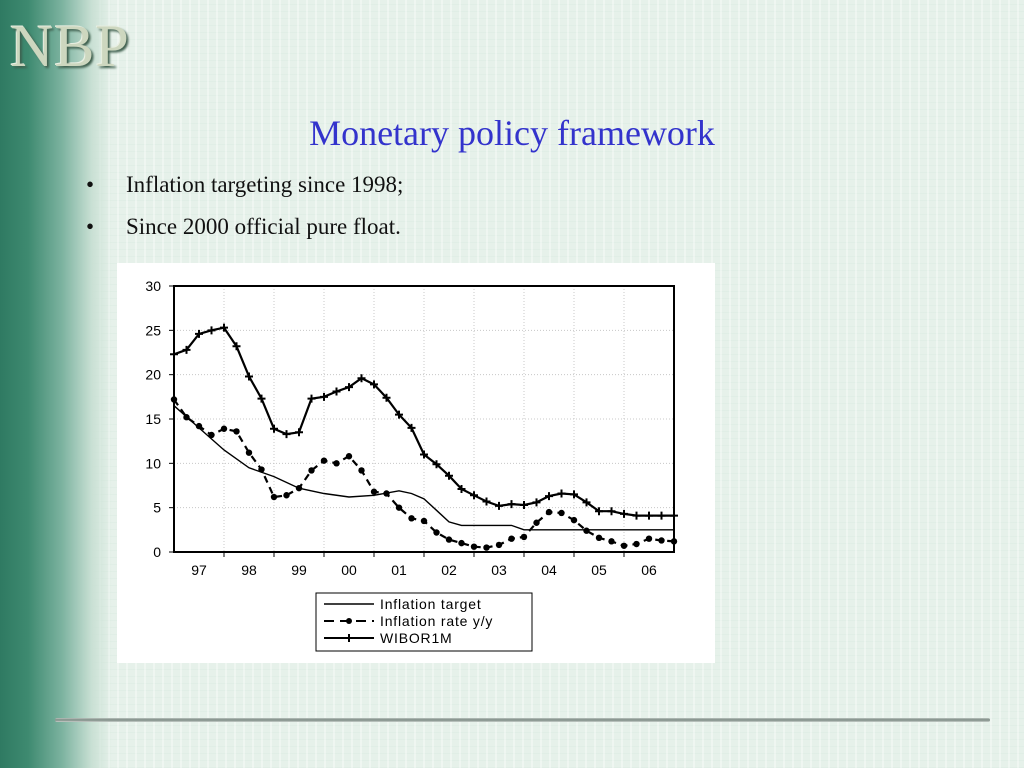 Image resolution: width=1024 pixels, height=768 pixels. Describe the element at coordinates (416, 638) in the screenshot. I see `legend-label: WIBOR1M` at that location.